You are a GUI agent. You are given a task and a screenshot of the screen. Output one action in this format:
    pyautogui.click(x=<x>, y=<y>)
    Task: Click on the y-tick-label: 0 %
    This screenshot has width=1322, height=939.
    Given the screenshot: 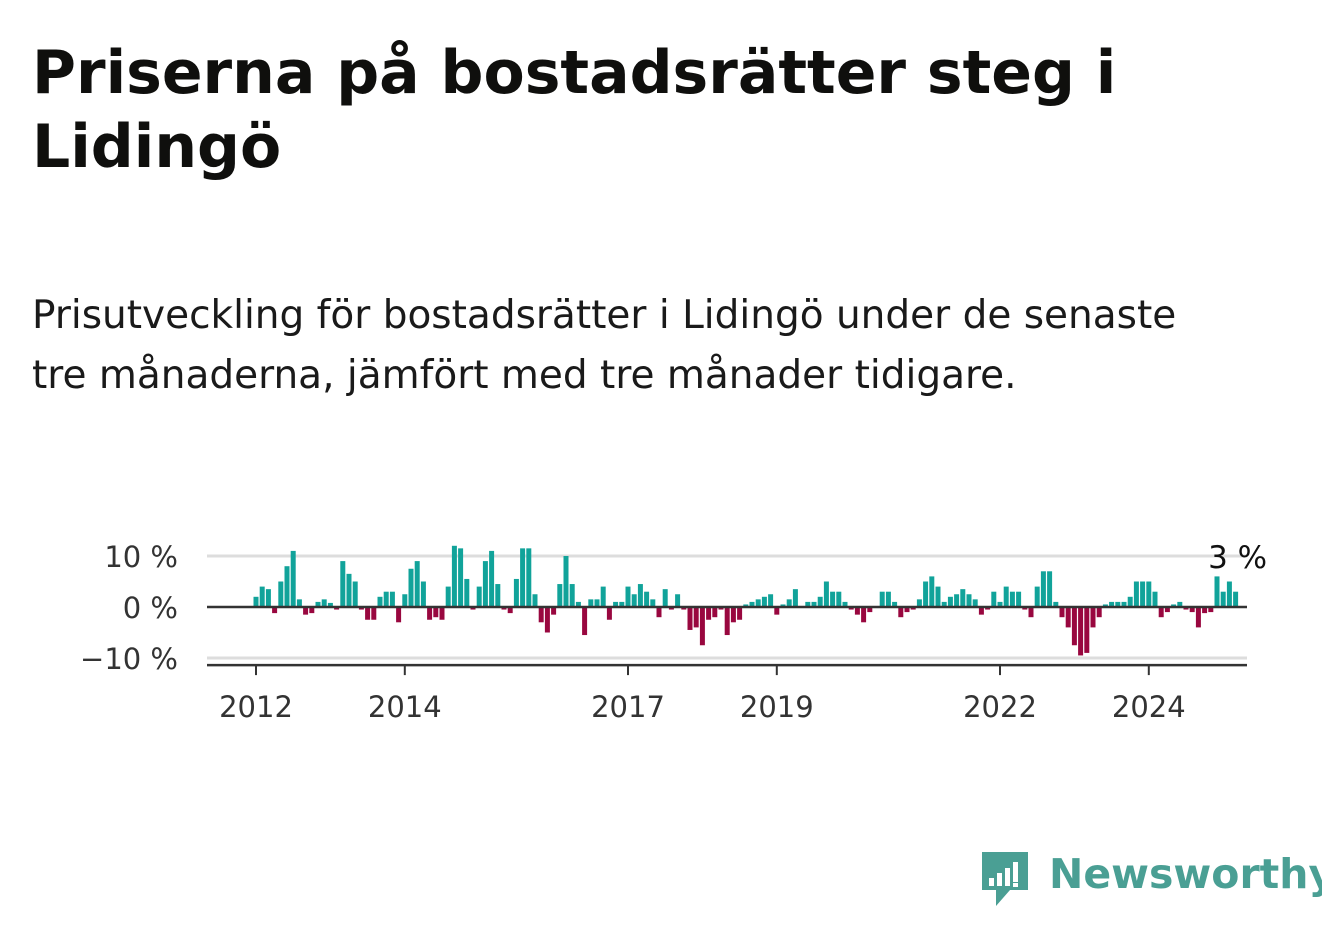 What is the action you would take?
    pyautogui.click(x=150, y=608)
    